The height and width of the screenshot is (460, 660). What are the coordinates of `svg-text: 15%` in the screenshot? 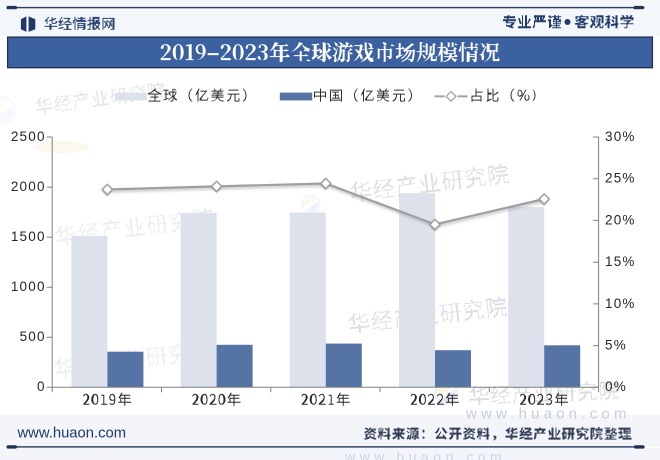 It's located at (620, 261).